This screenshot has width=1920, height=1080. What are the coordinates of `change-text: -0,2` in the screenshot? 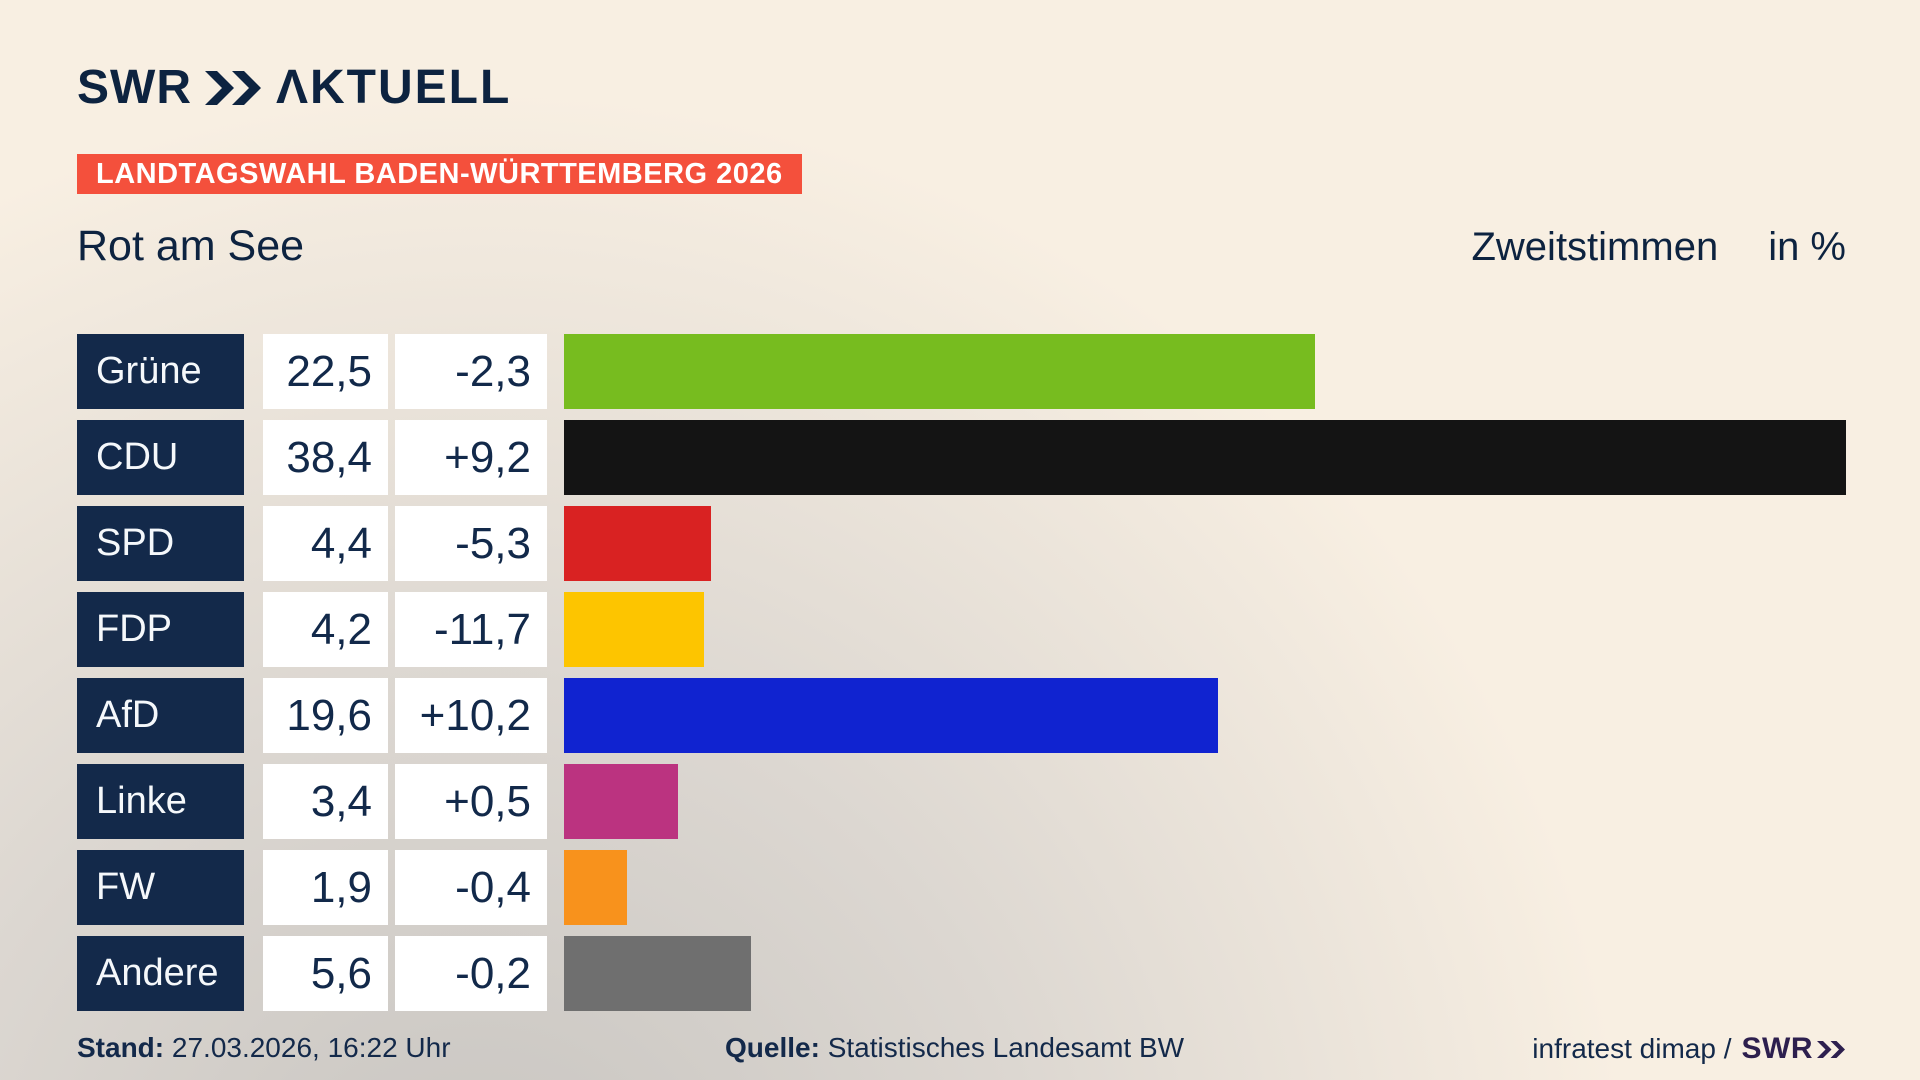 It's located at (493, 973).